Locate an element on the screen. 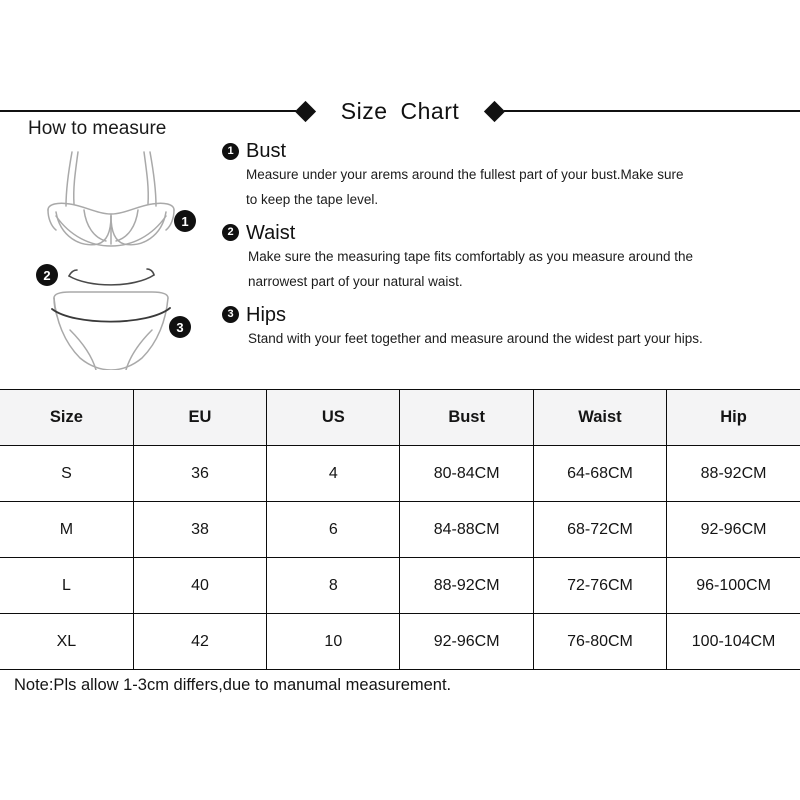  instruction-hips-header: 3 Hips is located at coordinates (505, 315).